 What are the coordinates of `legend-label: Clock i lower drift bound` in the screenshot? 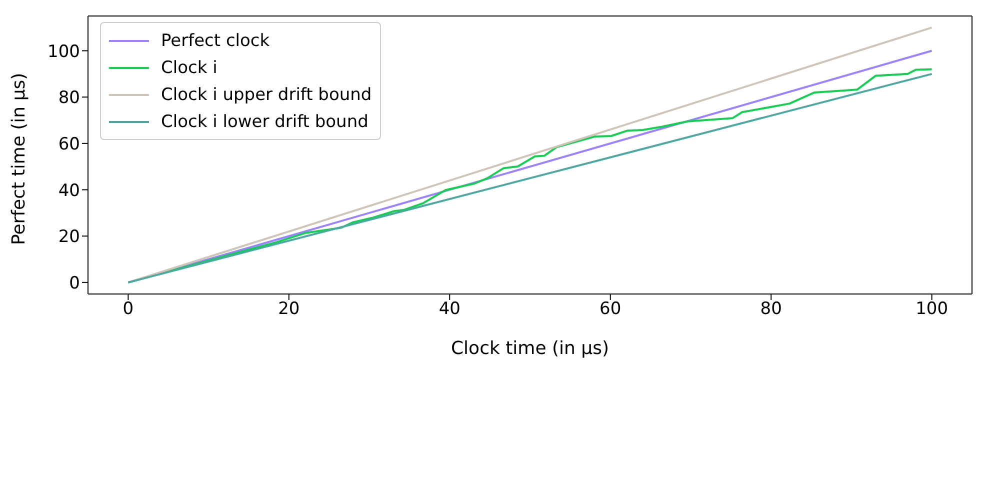 It's located at (264, 122).